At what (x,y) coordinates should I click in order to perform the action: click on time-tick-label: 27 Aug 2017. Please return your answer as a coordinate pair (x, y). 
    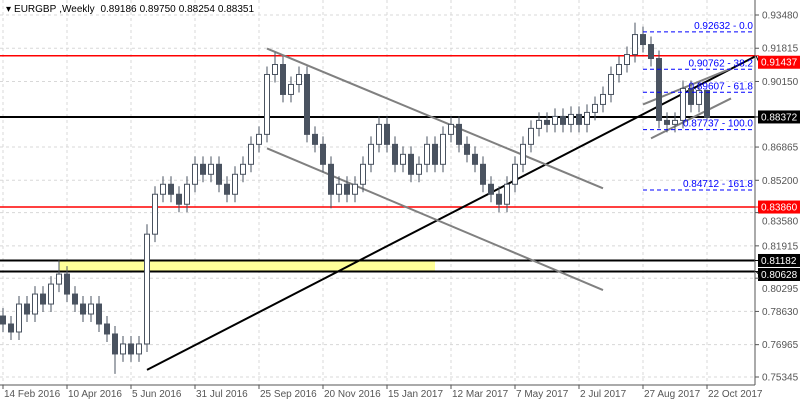
    Looking at the image, I should click on (672, 394).